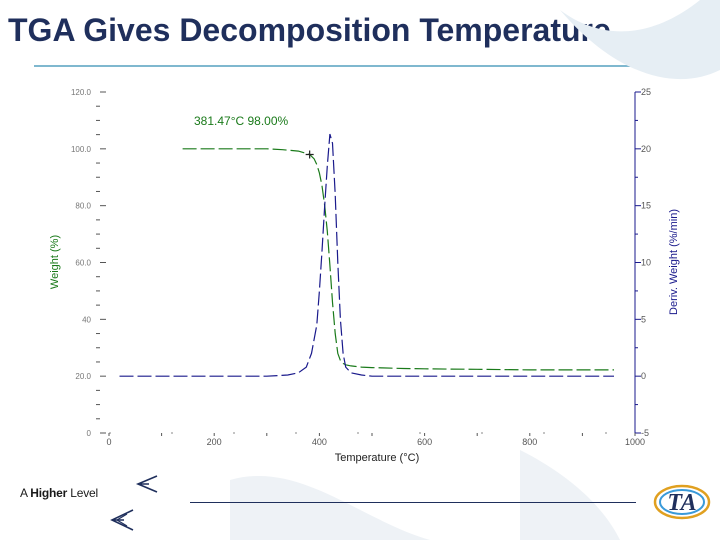  I want to click on y-left-tick-label: 0, so click(89, 433).